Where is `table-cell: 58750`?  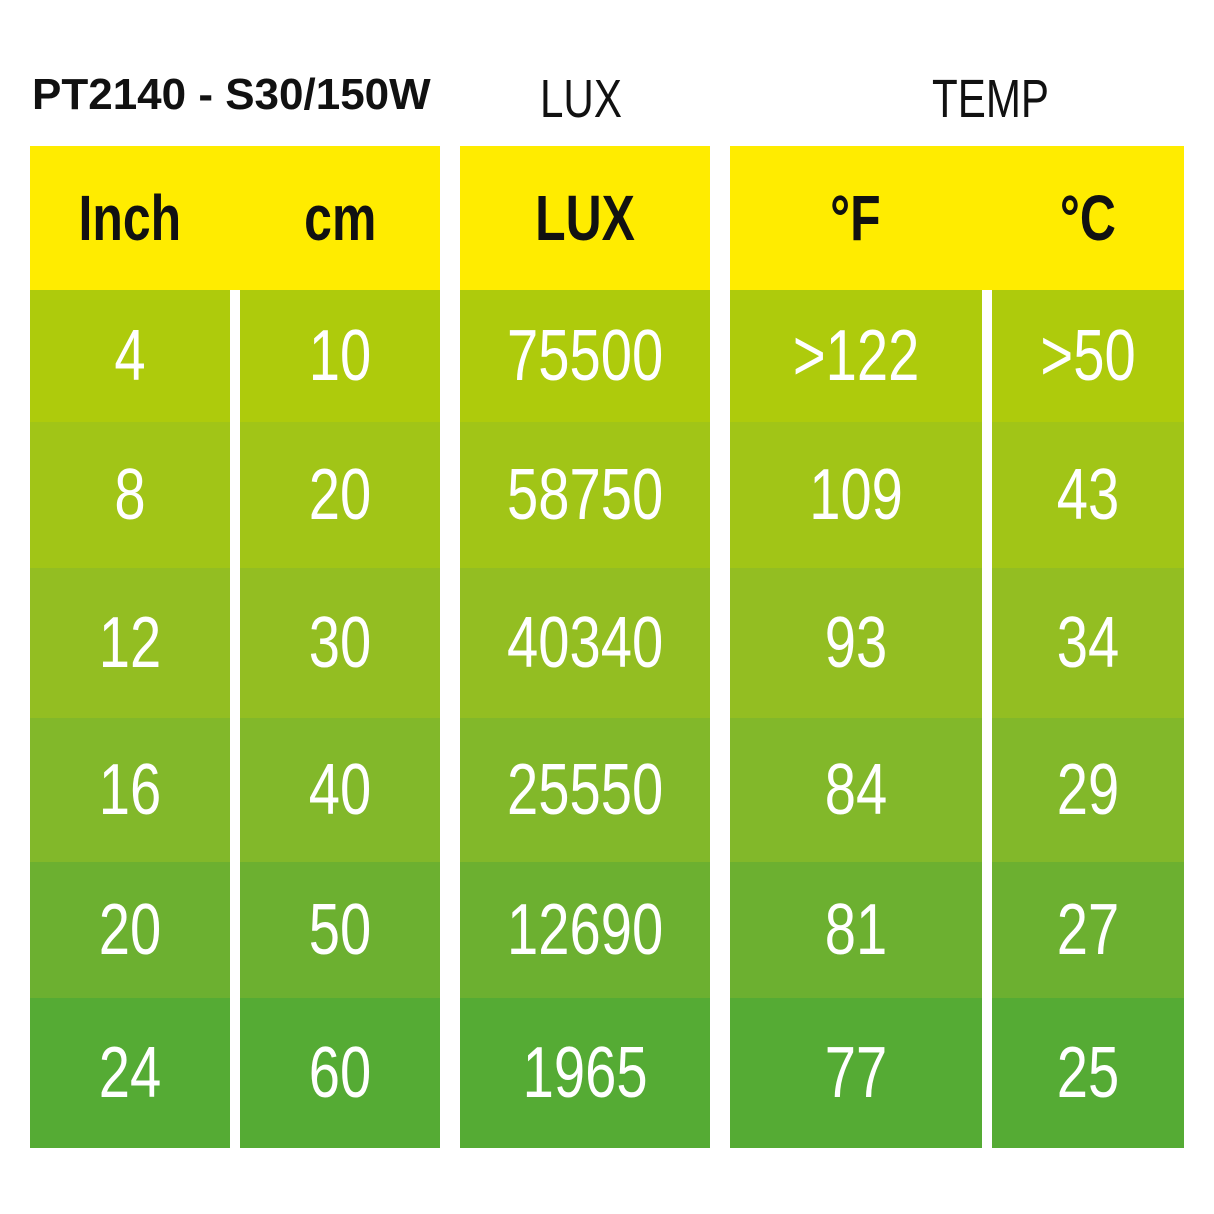
table-cell: 58750 is located at coordinates (585, 495).